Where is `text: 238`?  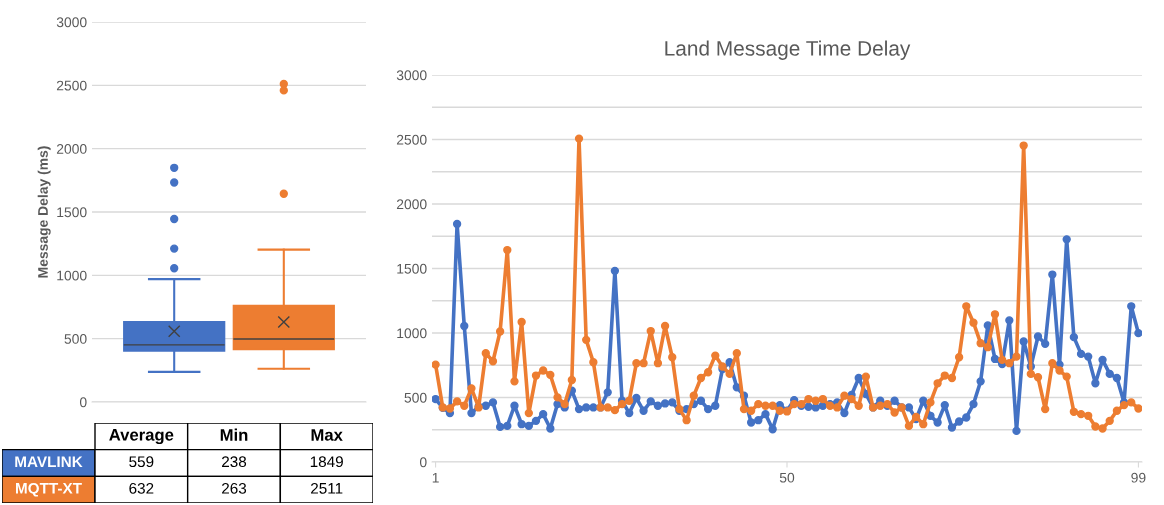
text: 238 is located at coordinates (234, 462).